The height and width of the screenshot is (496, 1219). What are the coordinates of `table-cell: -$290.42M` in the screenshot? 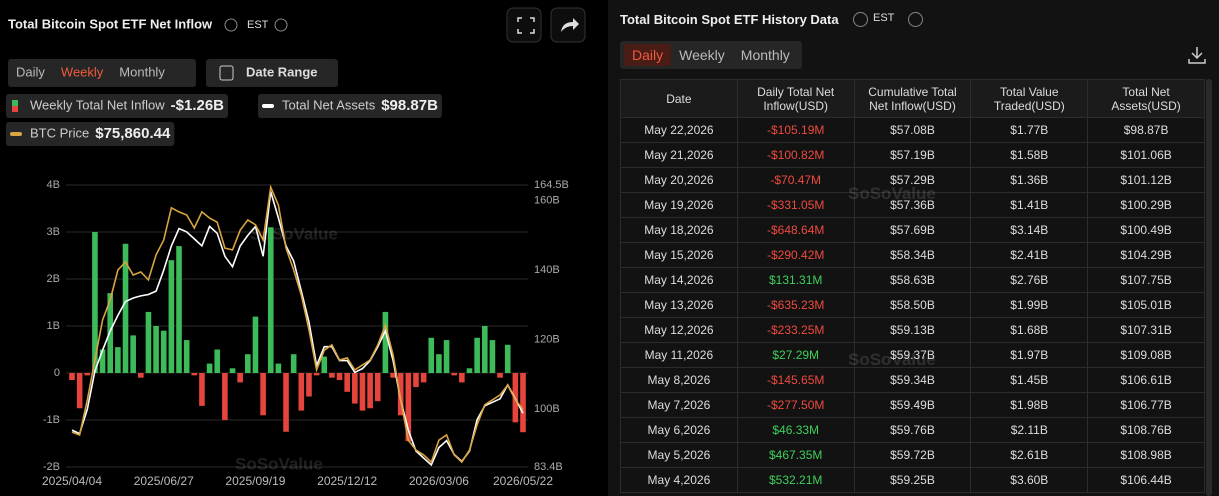 It's located at (795, 255).